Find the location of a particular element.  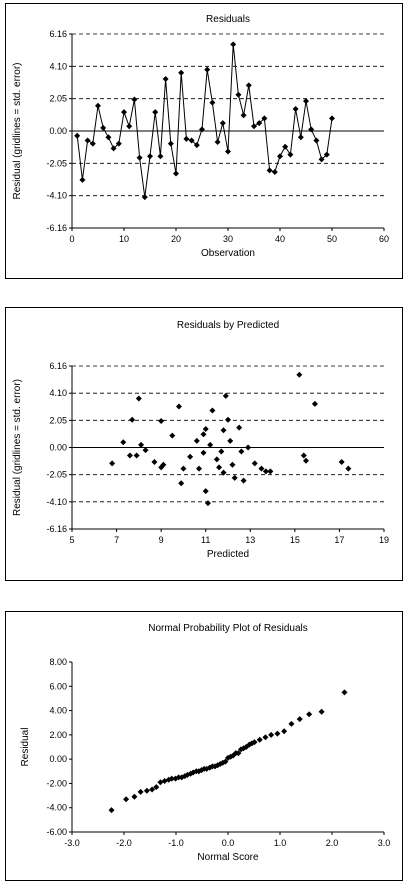

x-tick-label: 30 is located at coordinates (228, 239).